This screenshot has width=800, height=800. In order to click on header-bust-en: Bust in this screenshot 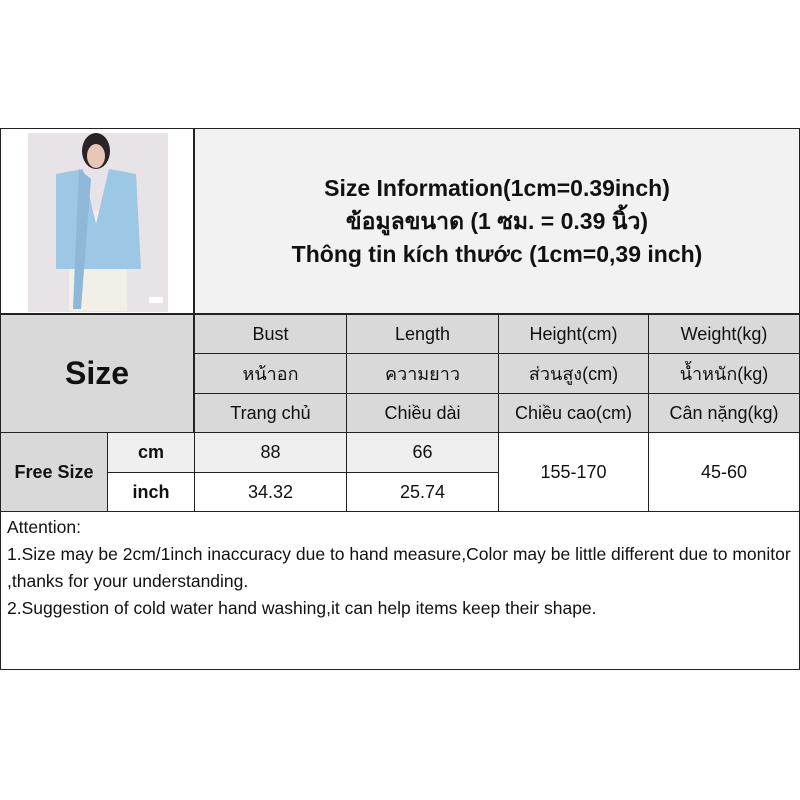, I will do `click(270, 334)`.